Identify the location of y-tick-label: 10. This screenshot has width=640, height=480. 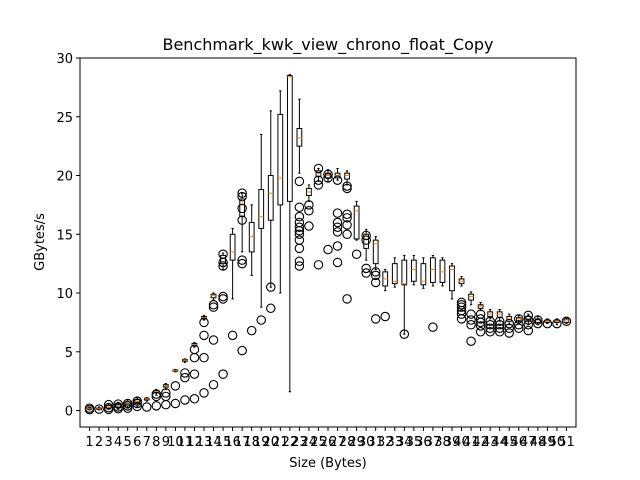
(64, 294).